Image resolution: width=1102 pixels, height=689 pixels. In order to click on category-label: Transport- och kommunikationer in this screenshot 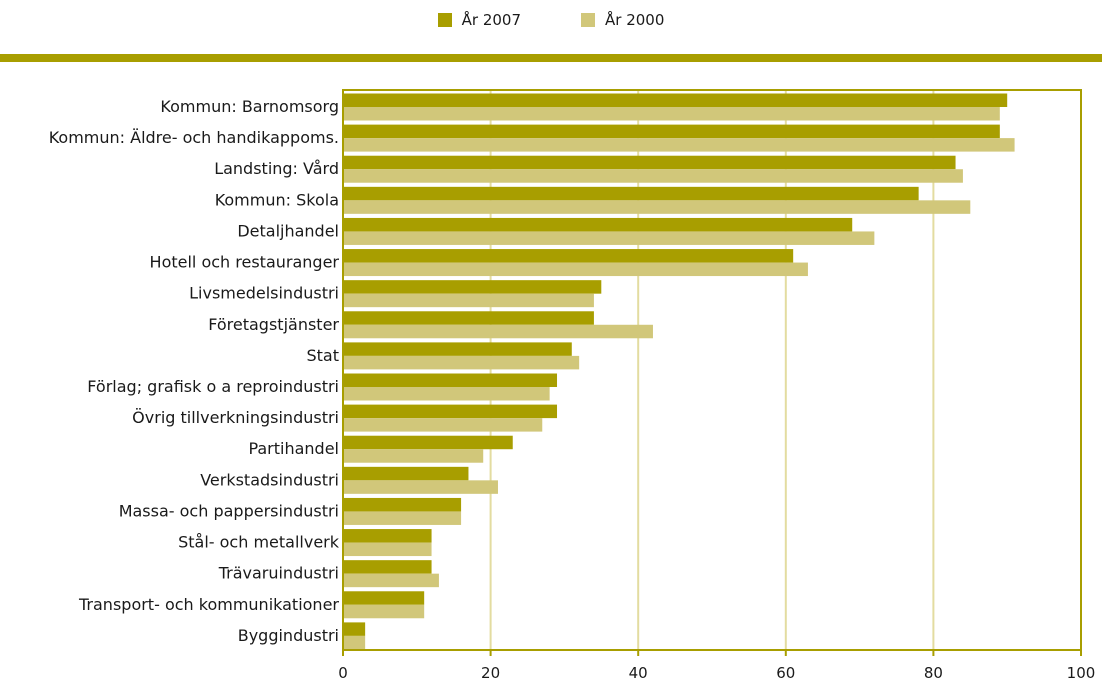, I will do `click(208, 604)`.